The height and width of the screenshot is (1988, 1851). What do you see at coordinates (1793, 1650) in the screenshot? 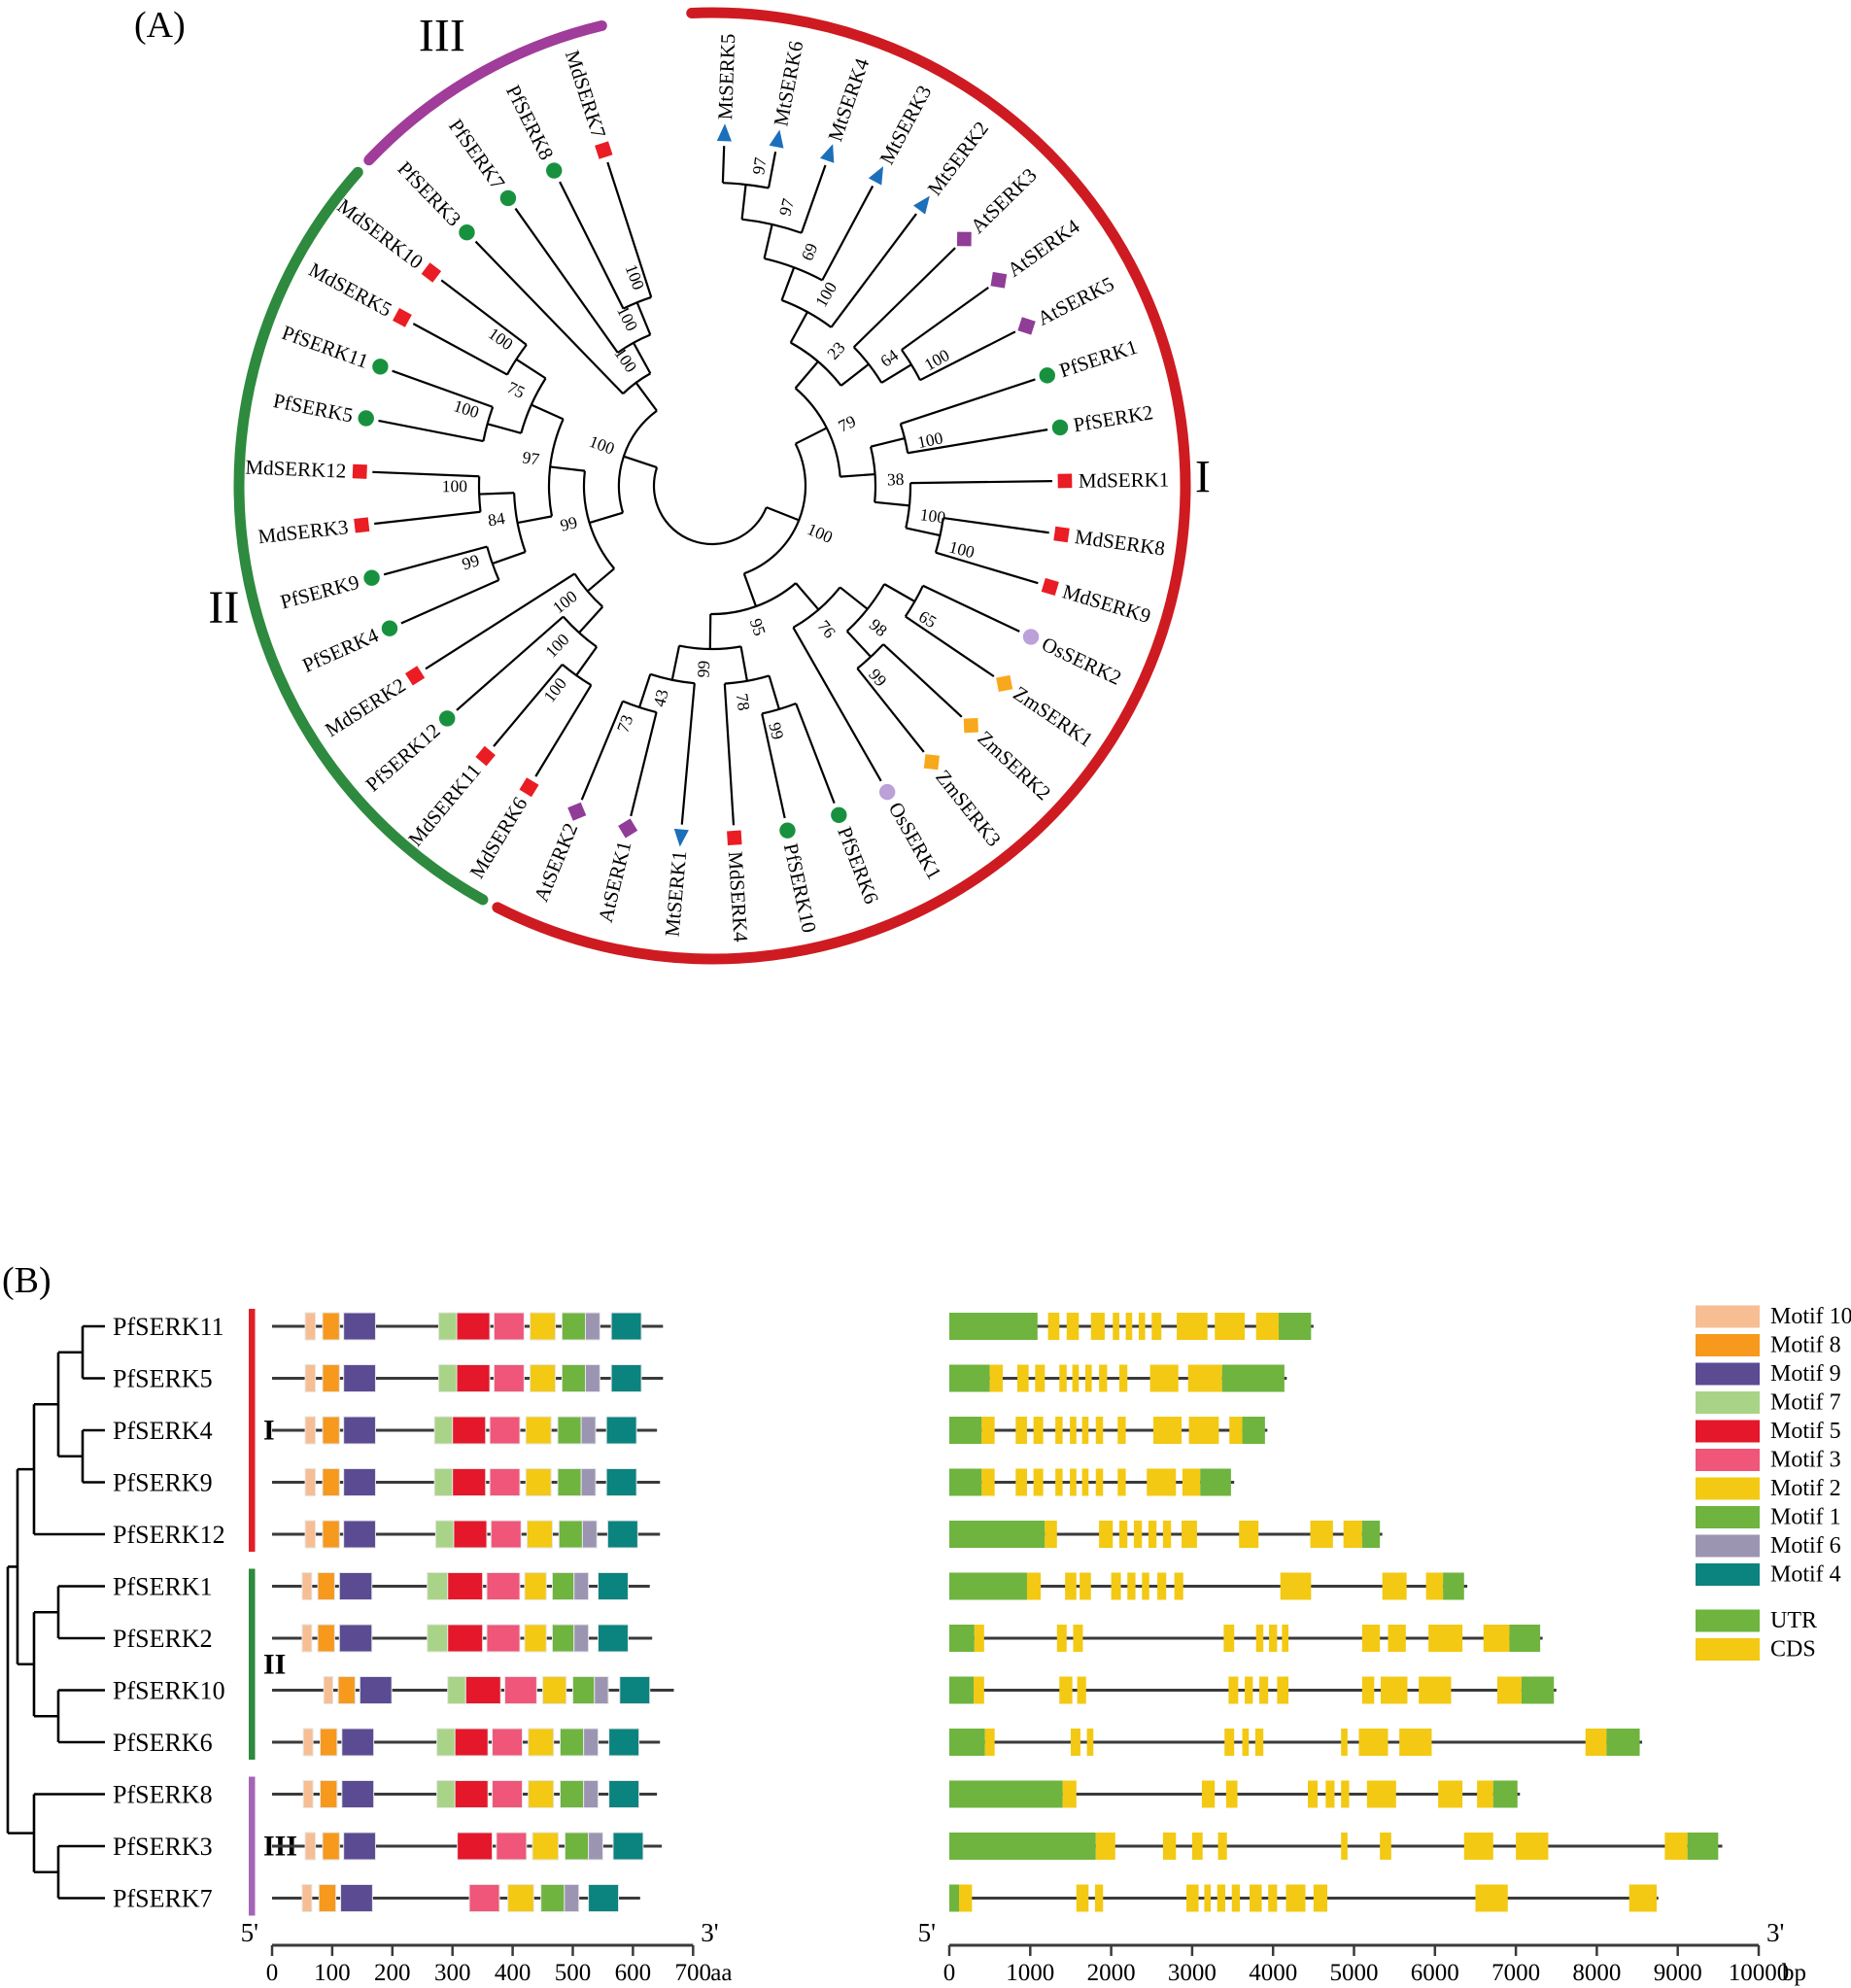
I see `legend-label-cds: CDS` at bounding box center [1793, 1650].